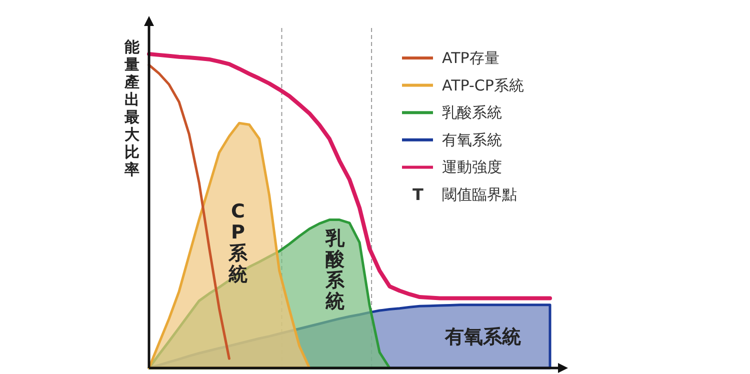 This screenshot has width=750, height=374. Describe the element at coordinates (418, 194) in the screenshot. I see `annotation: T` at that location.